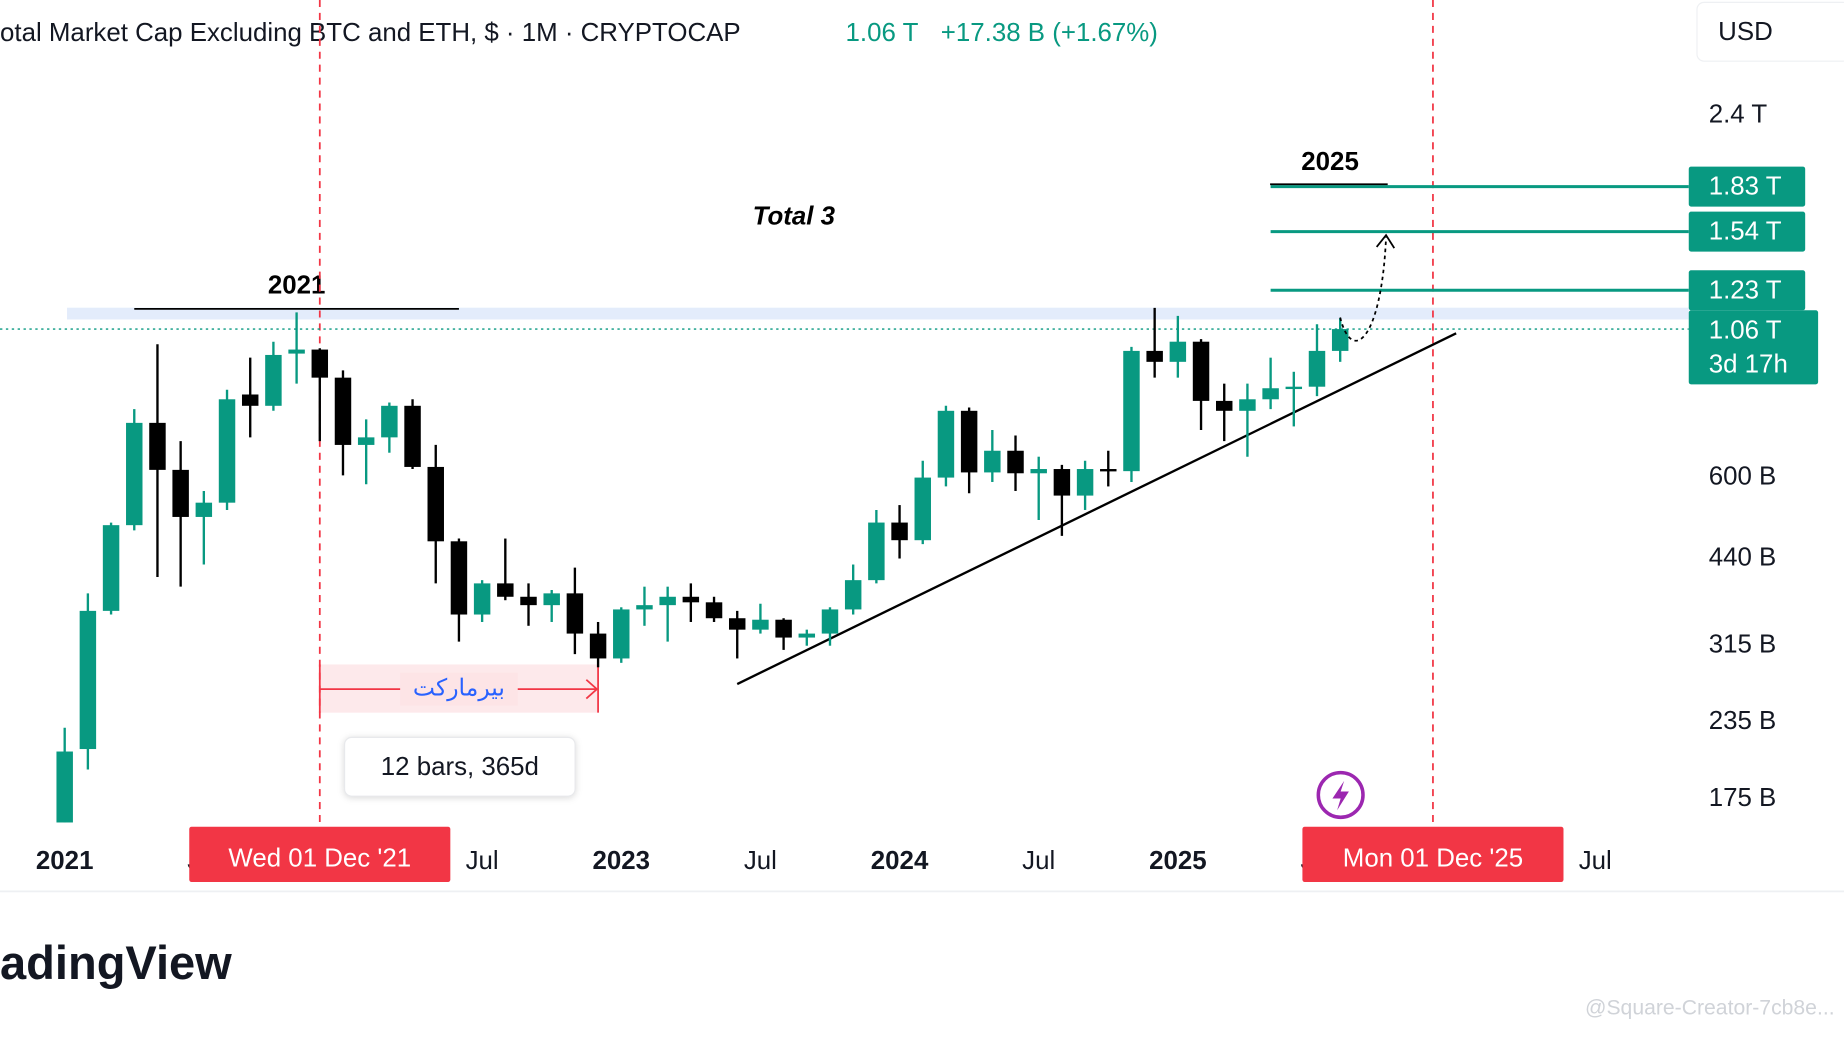 This screenshot has width=1844, height=1037. Describe the element at coordinates (1743, 557) in the screenshot. I see `y-tick-label: 440 B` at that location.